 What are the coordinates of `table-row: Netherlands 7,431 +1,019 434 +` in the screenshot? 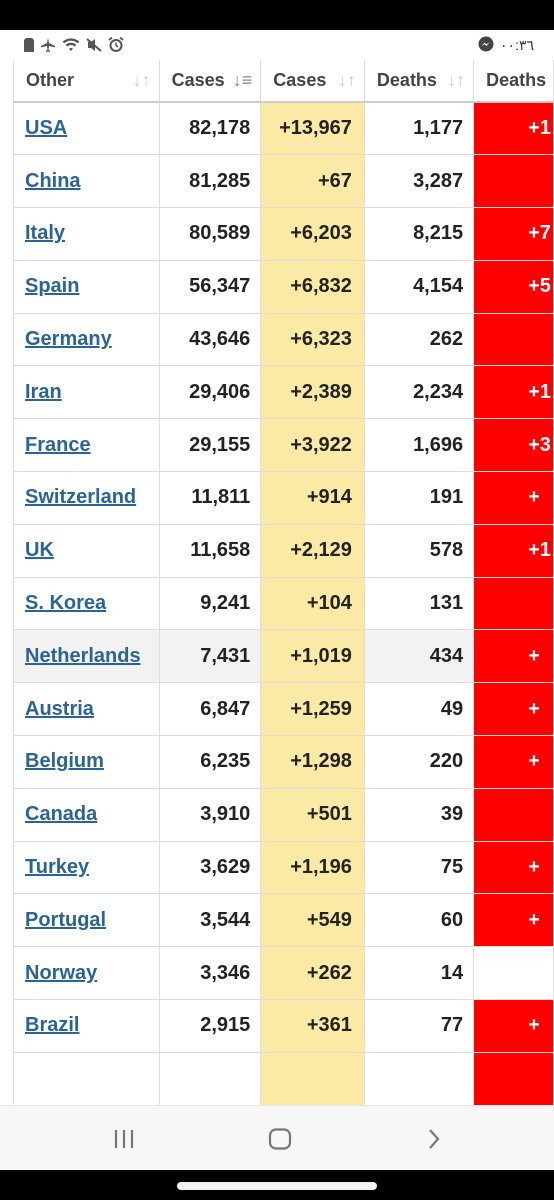 It's located at (283, 656).